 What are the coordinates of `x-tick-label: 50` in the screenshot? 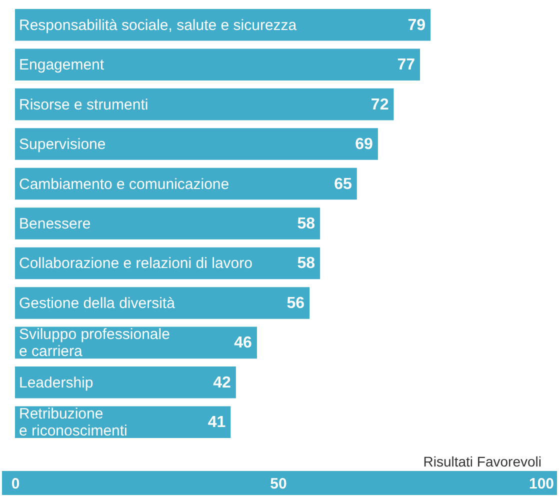 It's located at (278, 484).